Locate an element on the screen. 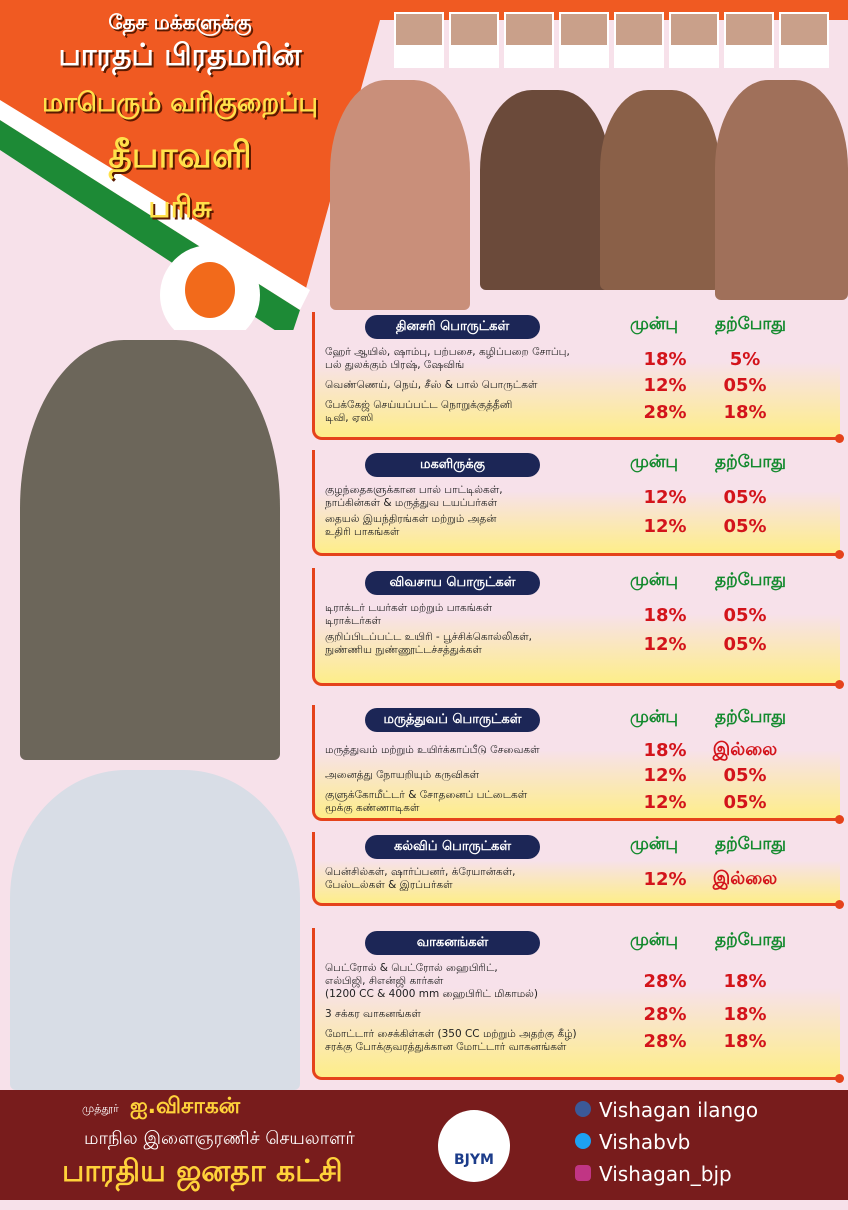  header-line: தீபாவளி is located at coordinates (180, 155).